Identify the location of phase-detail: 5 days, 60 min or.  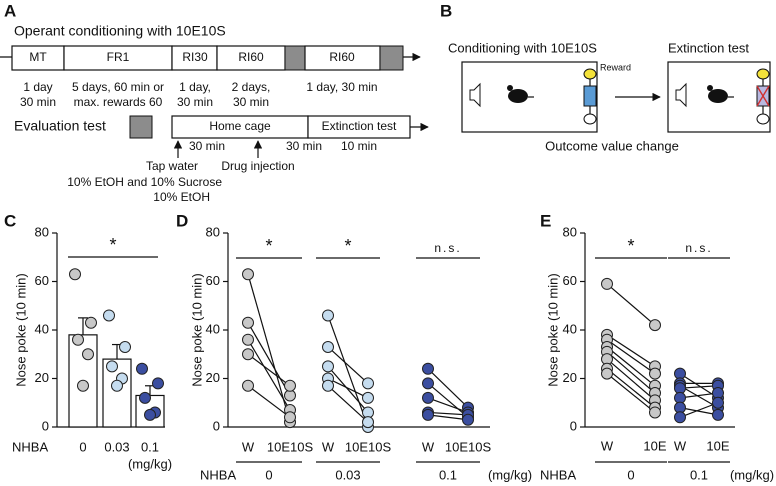
(118, 87).